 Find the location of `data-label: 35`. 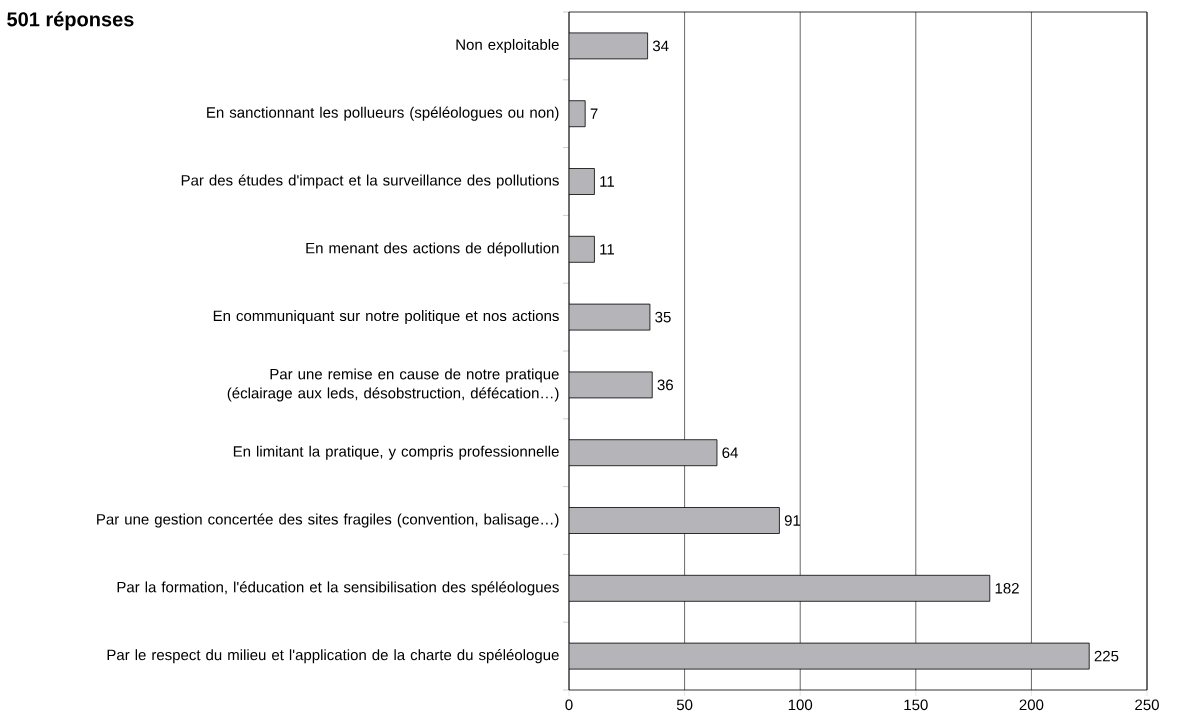

data-label: 35 is located at coordinates (663, 317).